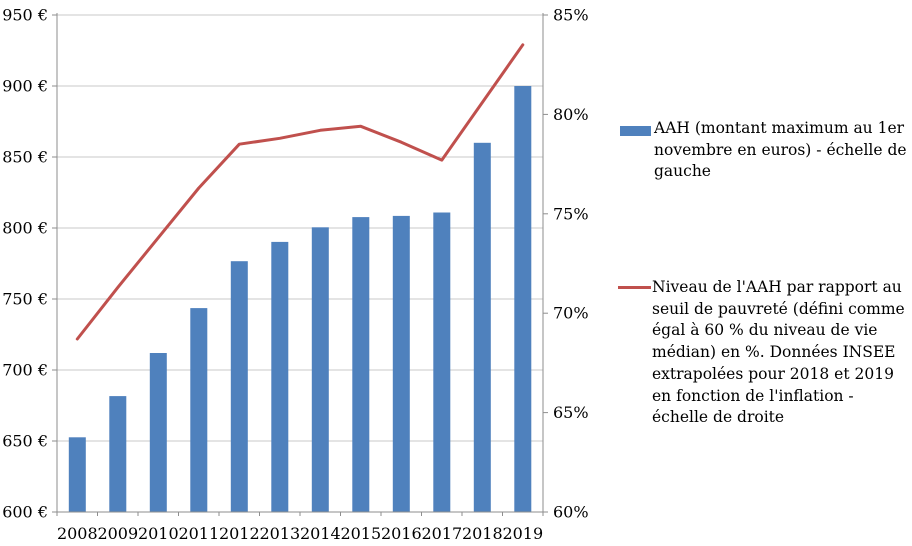 The width and height of the screenshot is (912, 546). Describe the element at coordinates (442, 362) in the screenshot. I see `bar-2017` at that location.